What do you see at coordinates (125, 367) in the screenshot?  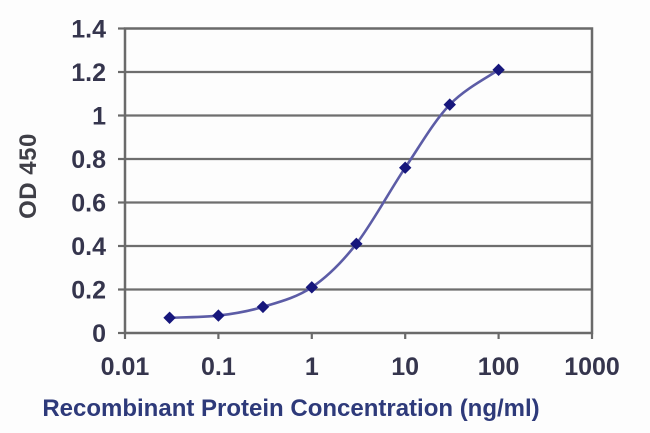 I see `x-tick-label: 0.01` at bounding box center [125, 367].